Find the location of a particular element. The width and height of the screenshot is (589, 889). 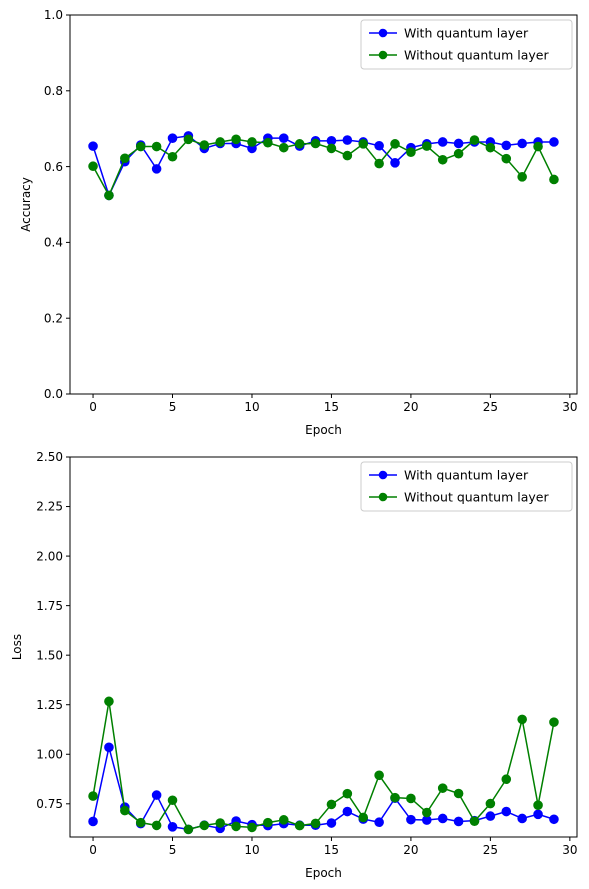

y-tick-label: 2.50 is located at coordinates (49, 457).